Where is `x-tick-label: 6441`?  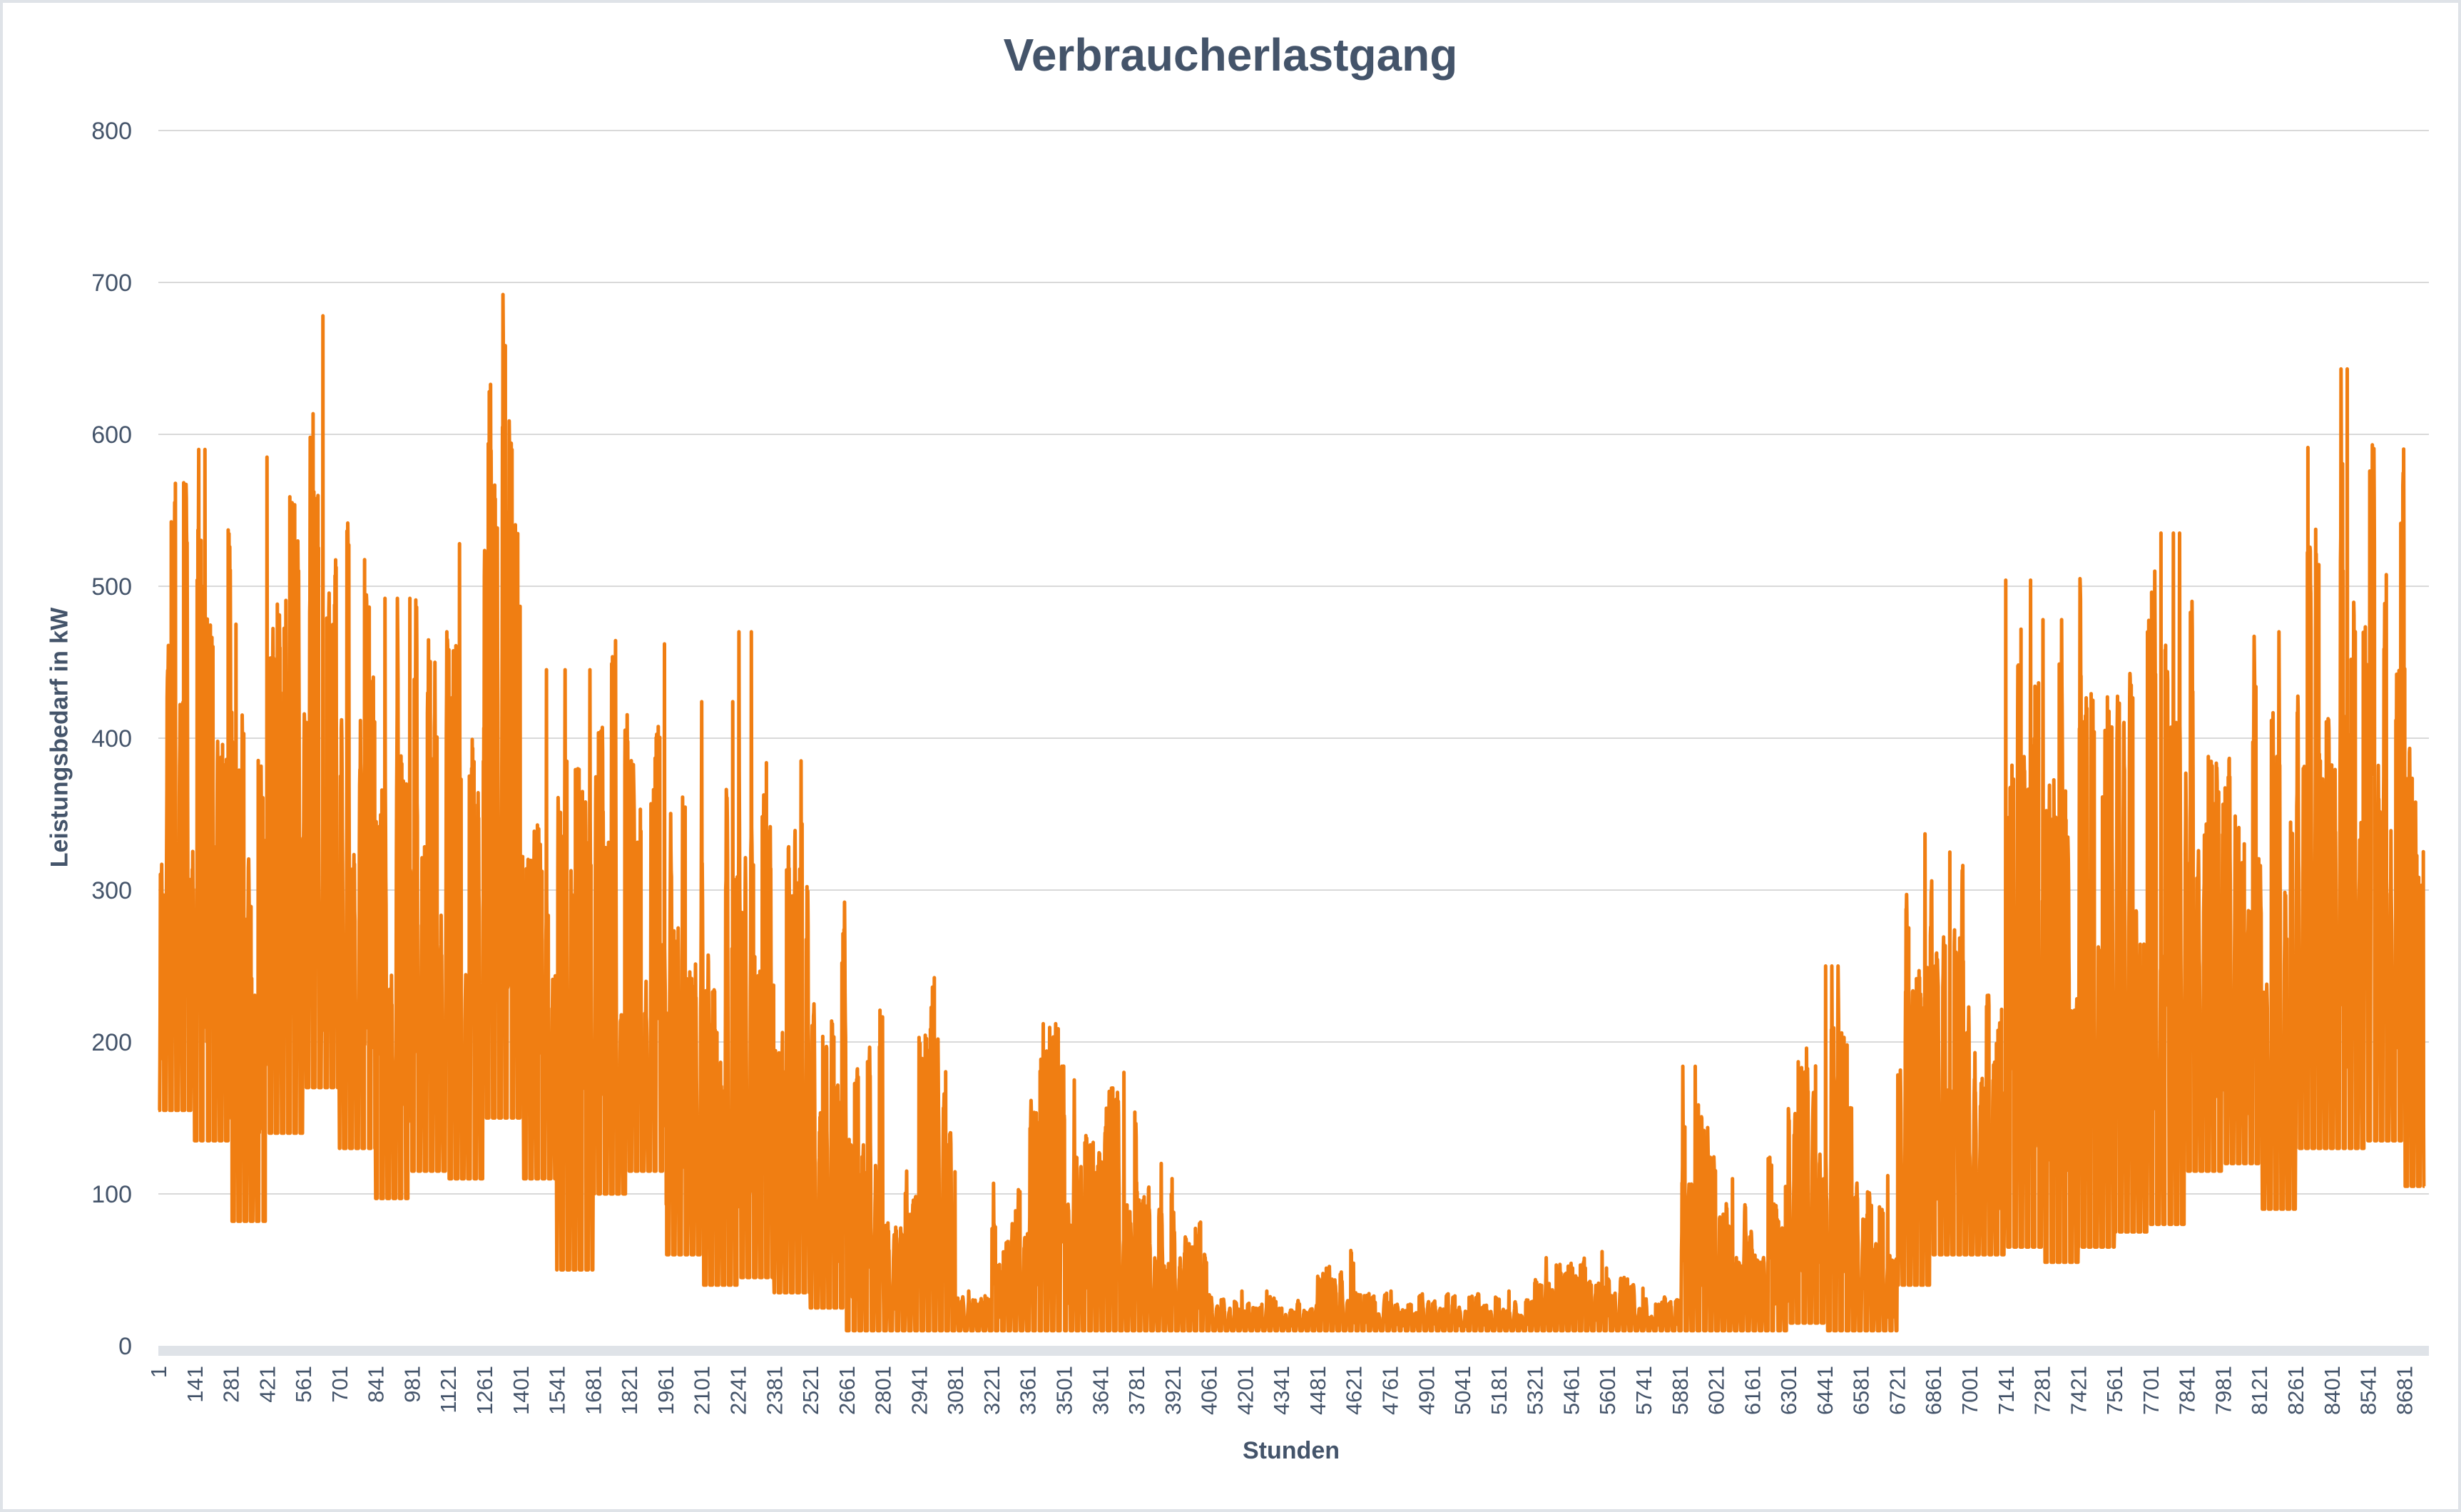 x-tick-label: 6441 is located at coordinates (1825, 1390).